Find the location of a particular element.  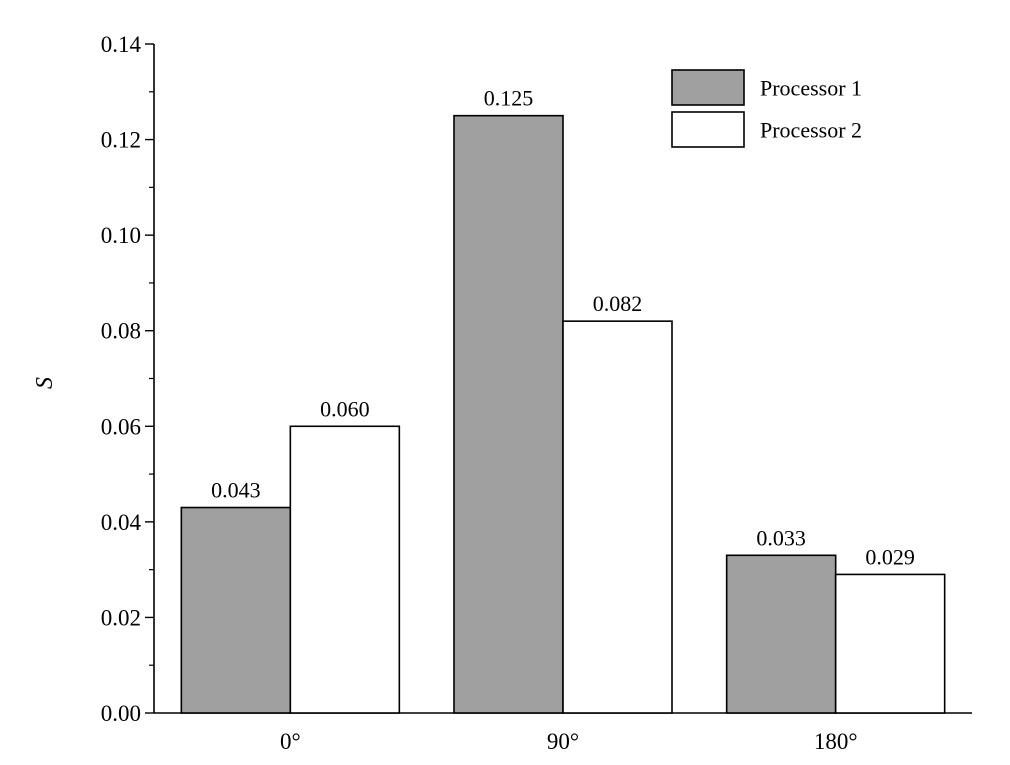

y-tick-label: 0.10 is located at coordinates (121, 235).